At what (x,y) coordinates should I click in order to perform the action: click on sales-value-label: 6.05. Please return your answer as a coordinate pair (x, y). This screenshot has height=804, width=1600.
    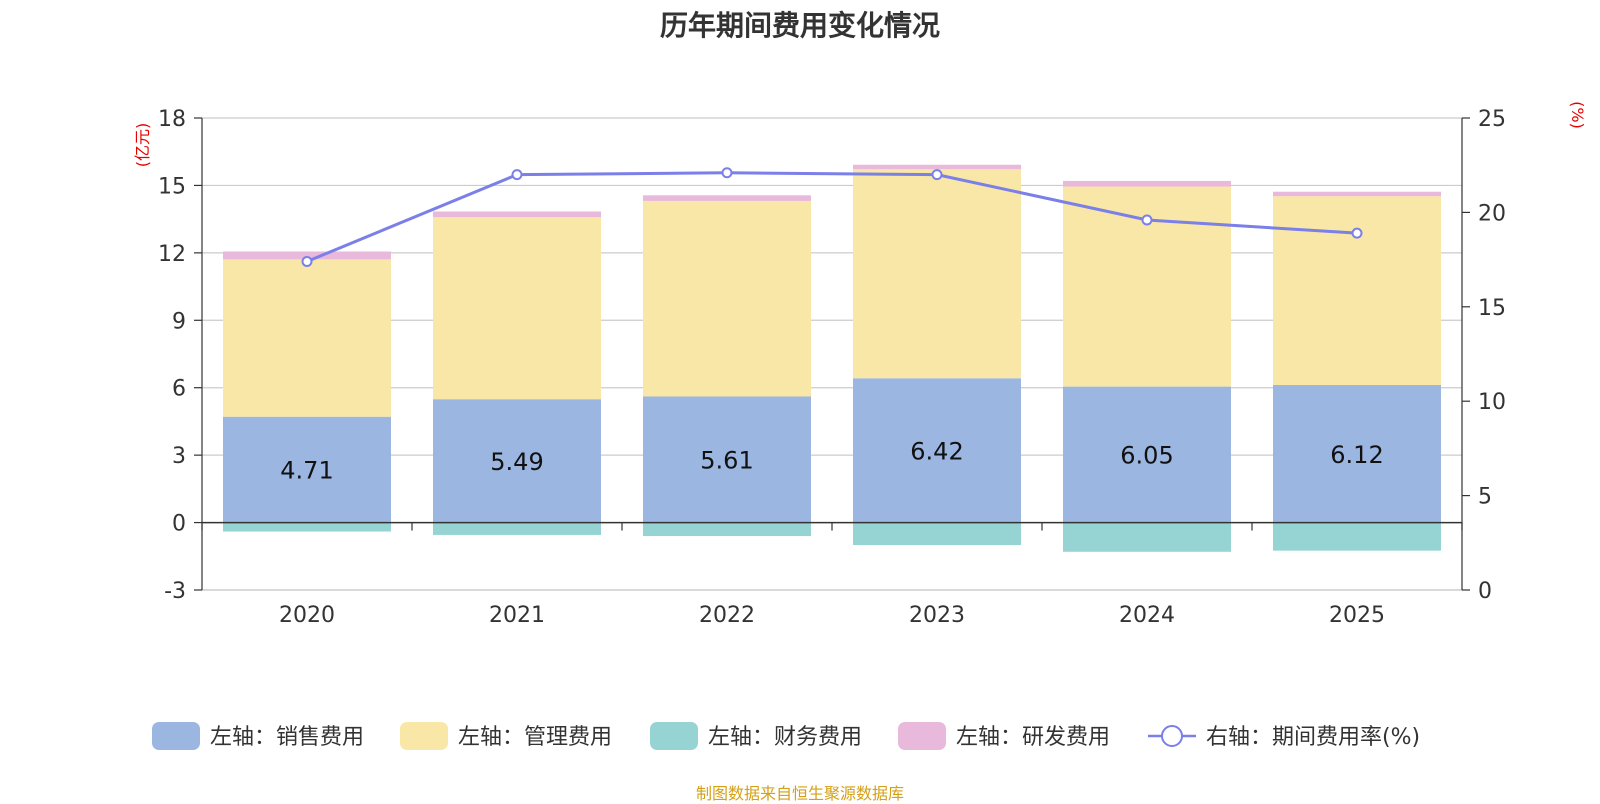
    Looking at the image, I should click on (1146, 456).